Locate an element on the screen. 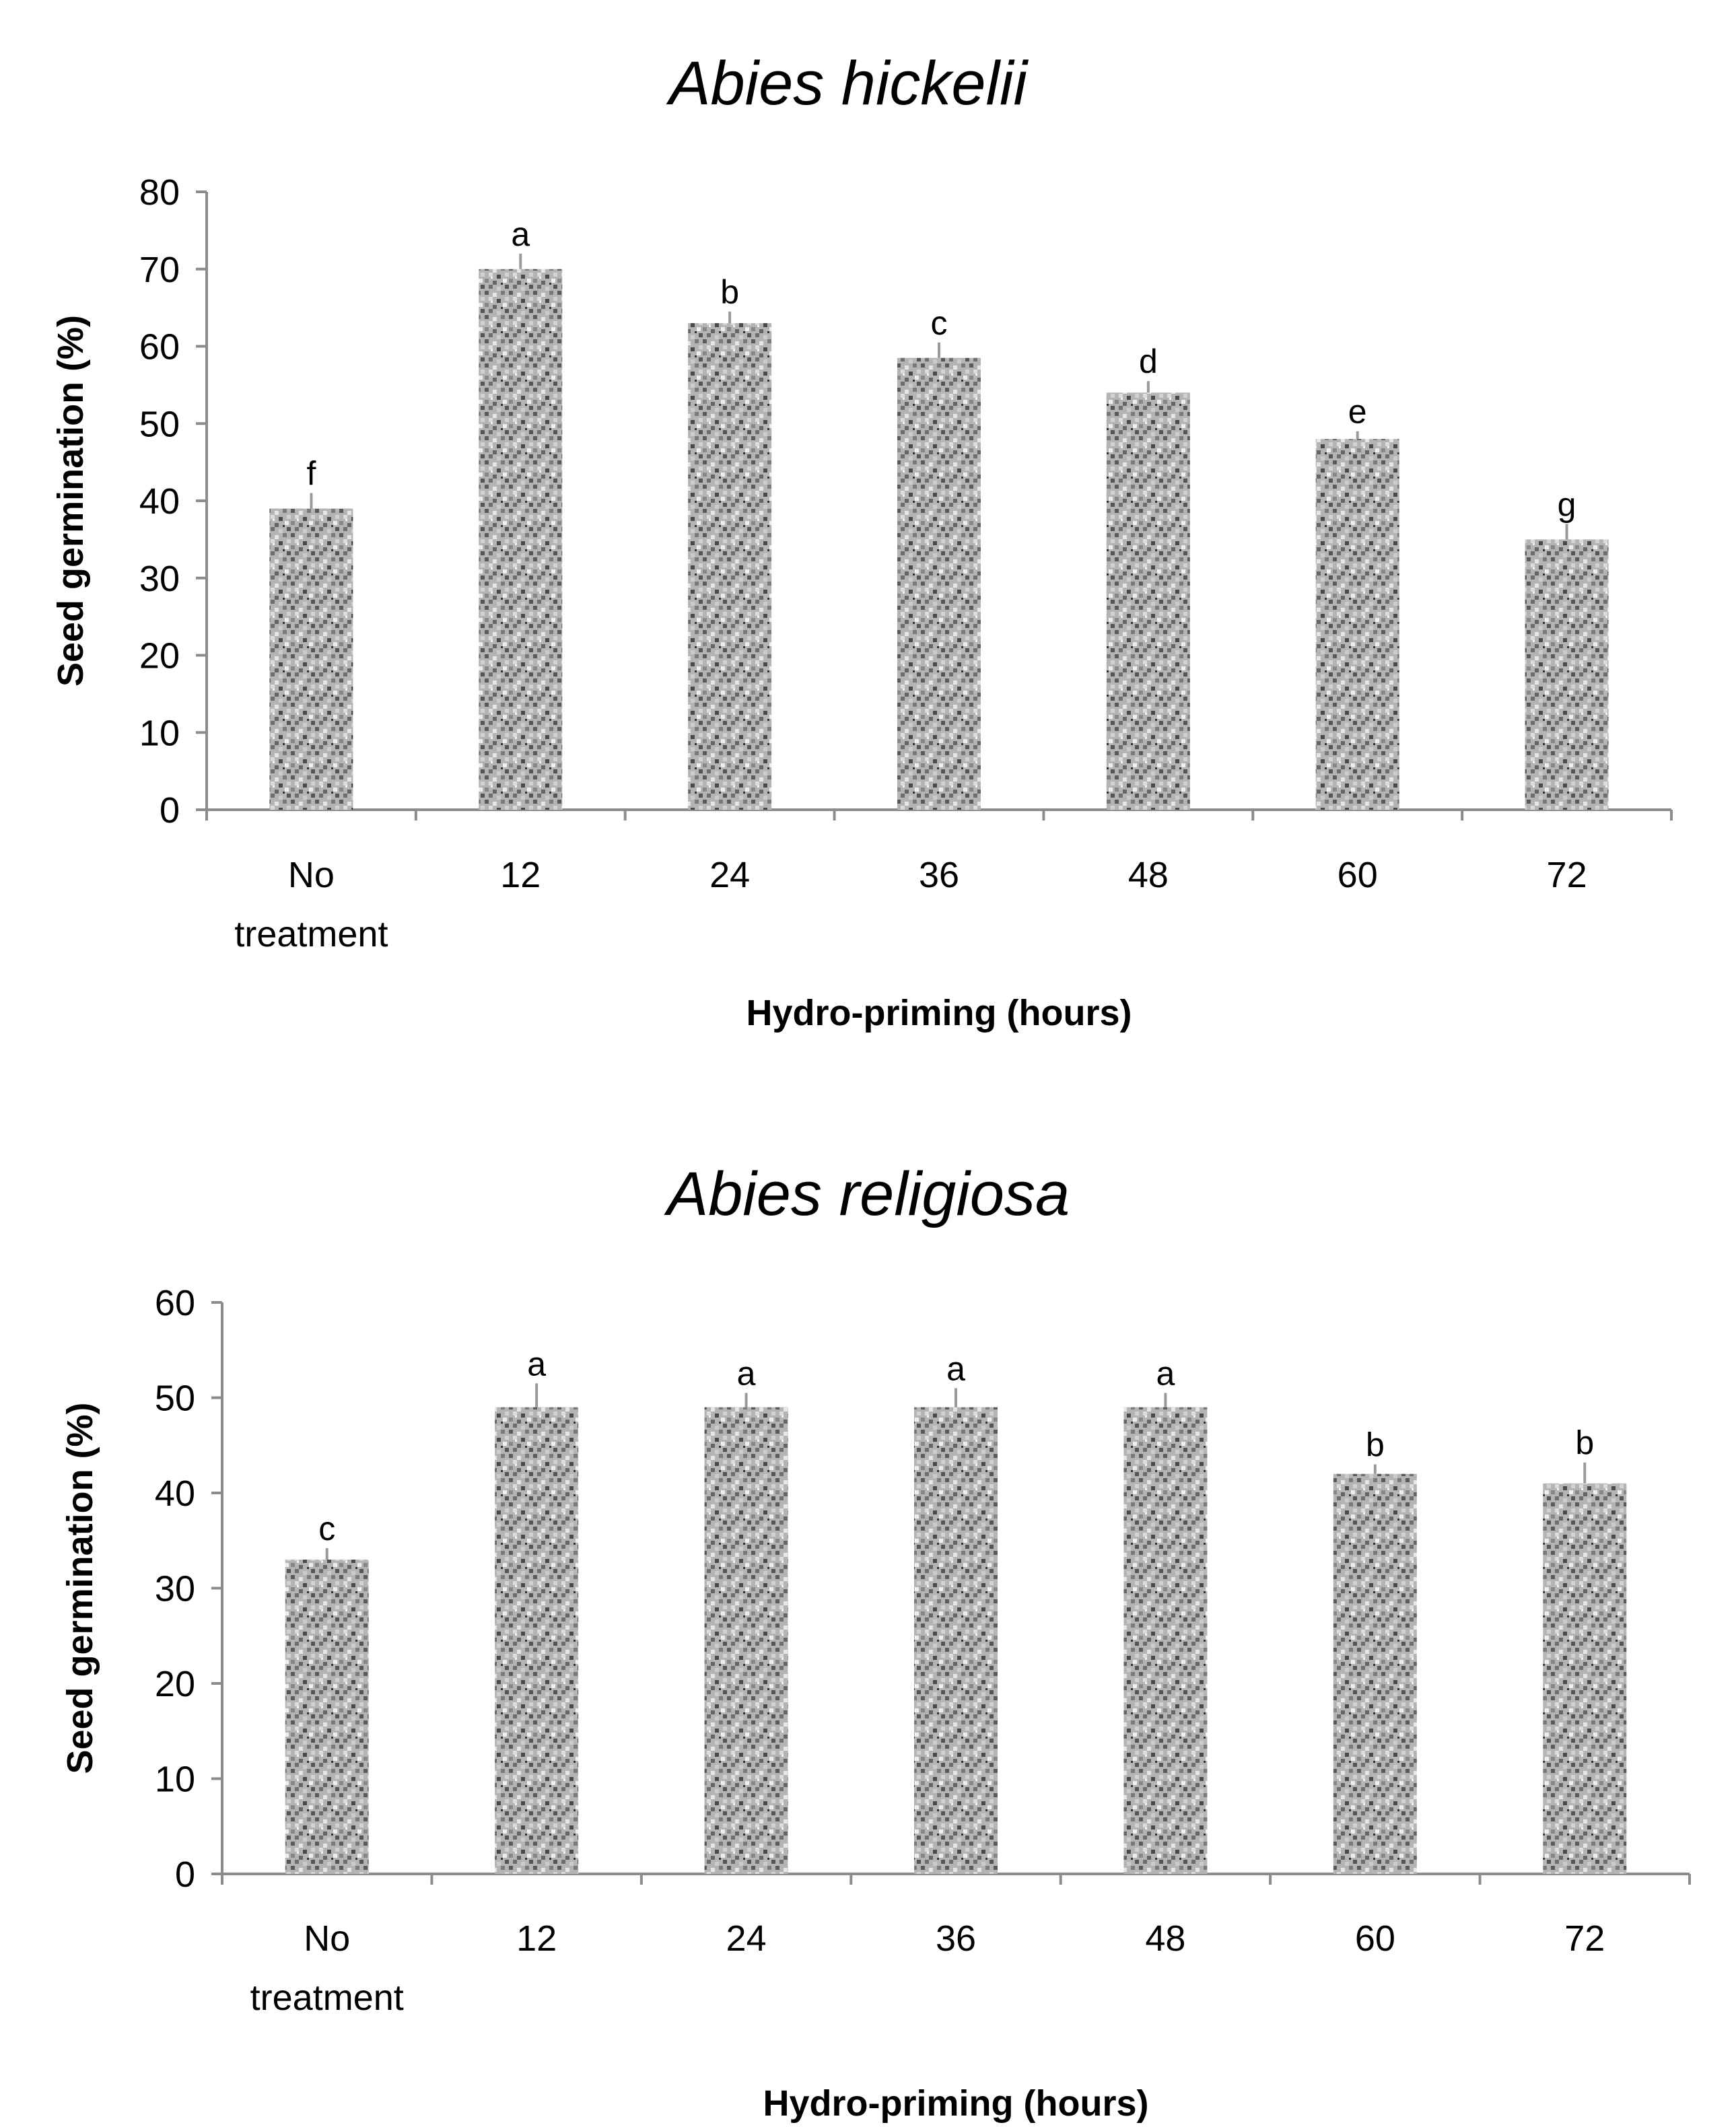 This screenshot has width=1736, height=2127. significance-label: e is located at coordinates (1357, 412).